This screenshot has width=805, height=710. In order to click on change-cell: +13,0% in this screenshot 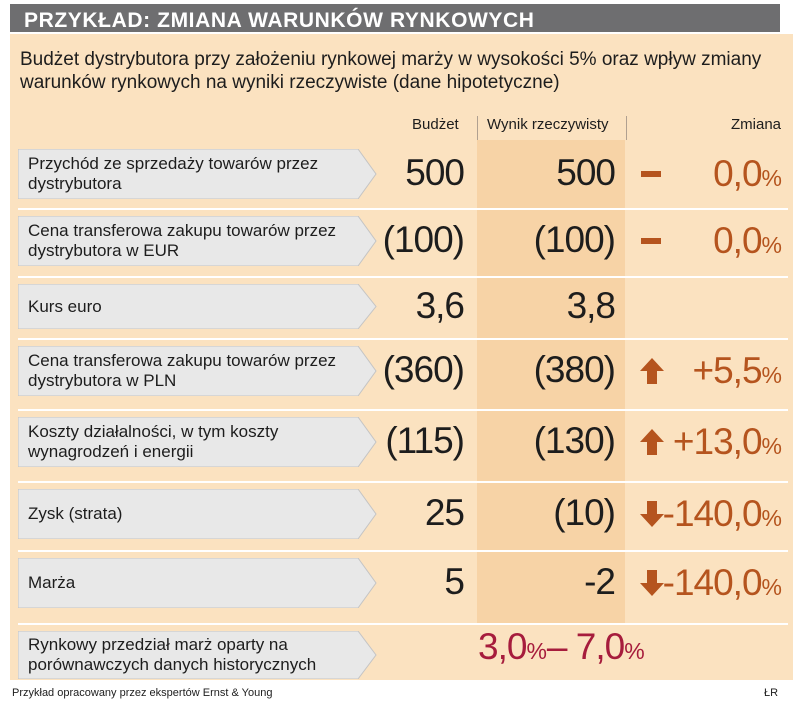, I will do `click(713, 442)`.